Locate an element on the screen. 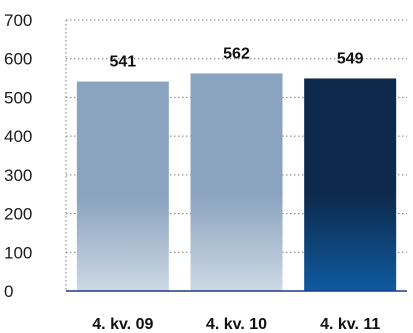 Image resolution: width=413 pixels, height=333 pixels. y-tick-label-700: 700 is located at coordinates (18, 20).